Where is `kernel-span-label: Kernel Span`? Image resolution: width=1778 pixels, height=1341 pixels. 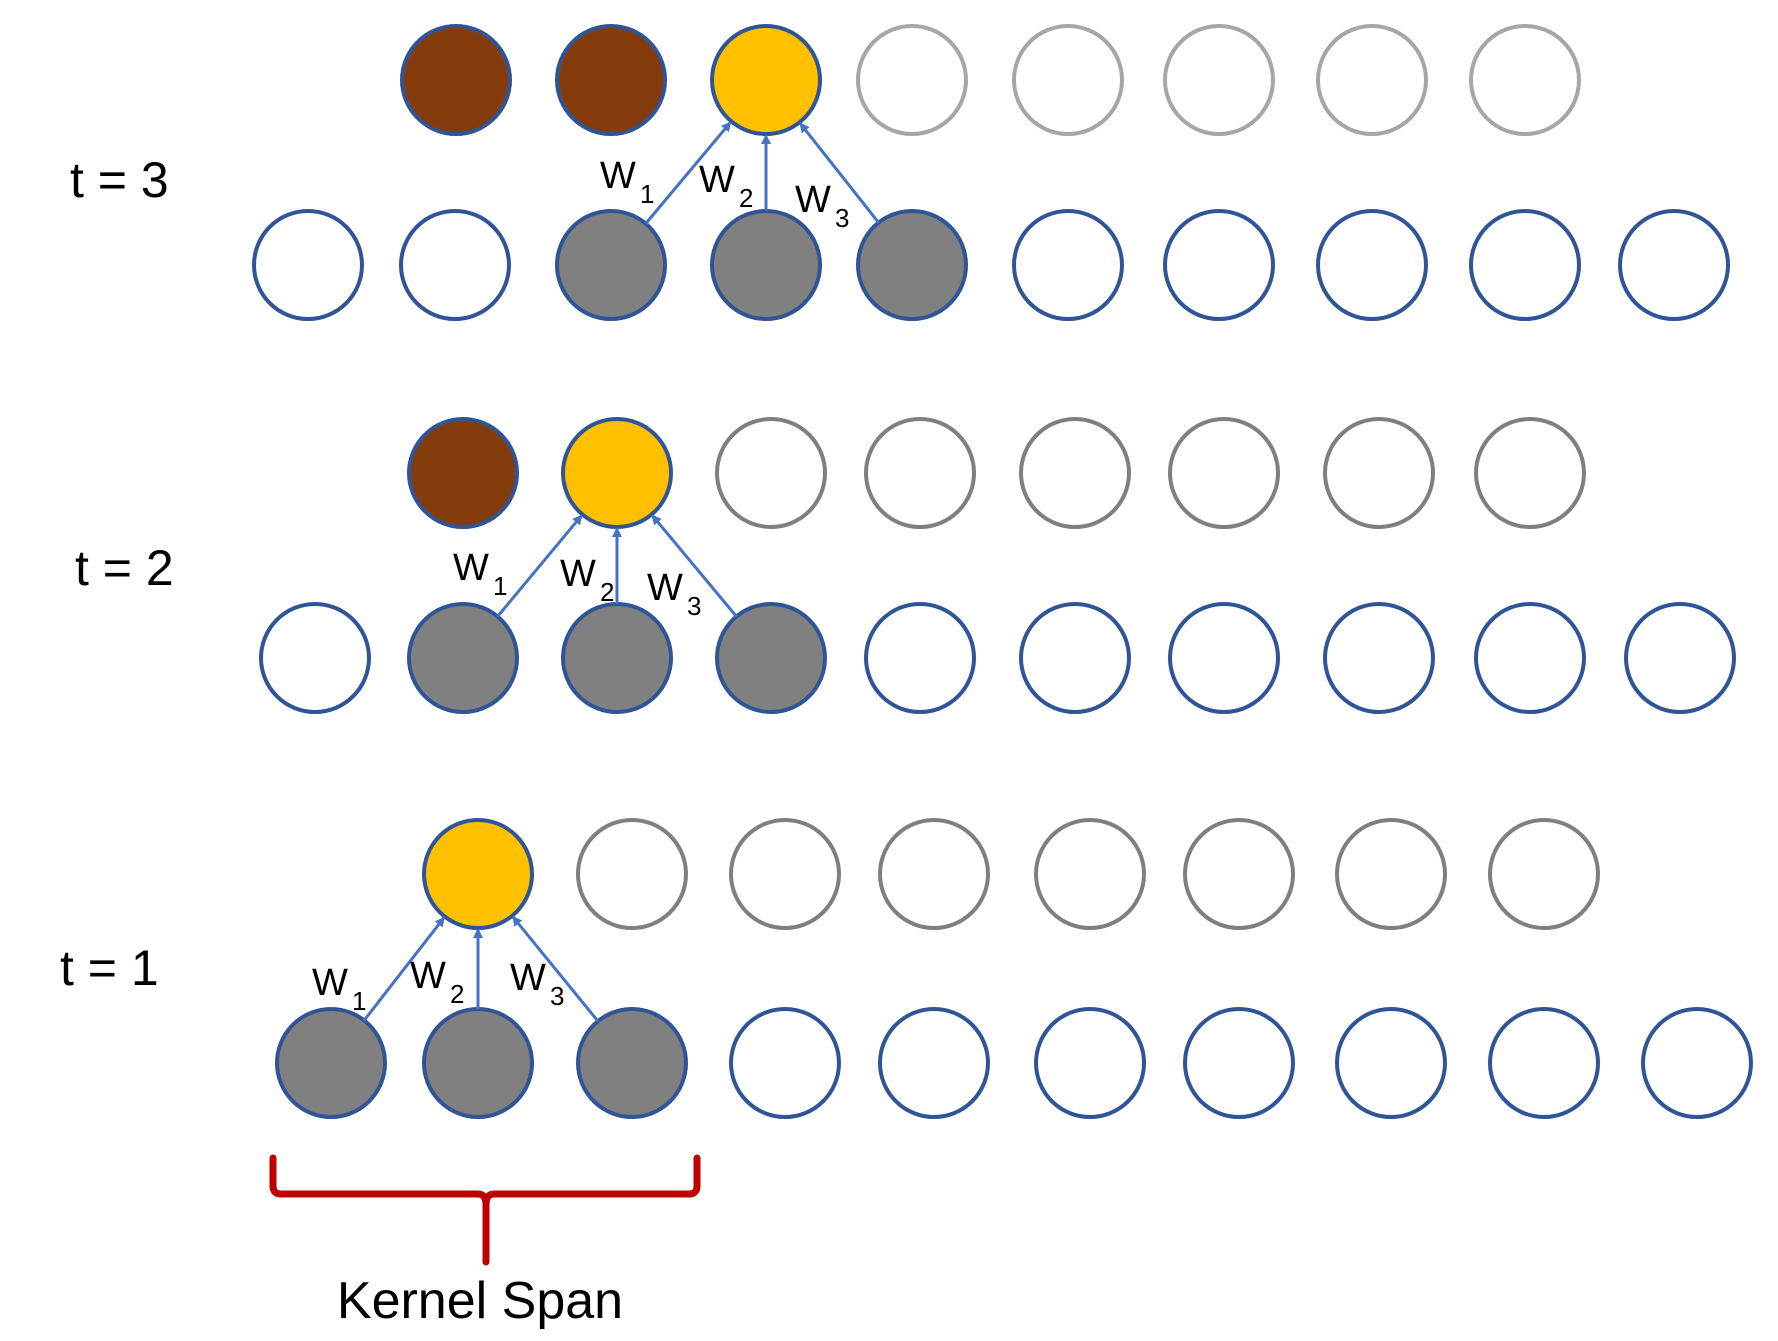
kernel-span-label: Kernel Span is located at coordinates (480, 1301).